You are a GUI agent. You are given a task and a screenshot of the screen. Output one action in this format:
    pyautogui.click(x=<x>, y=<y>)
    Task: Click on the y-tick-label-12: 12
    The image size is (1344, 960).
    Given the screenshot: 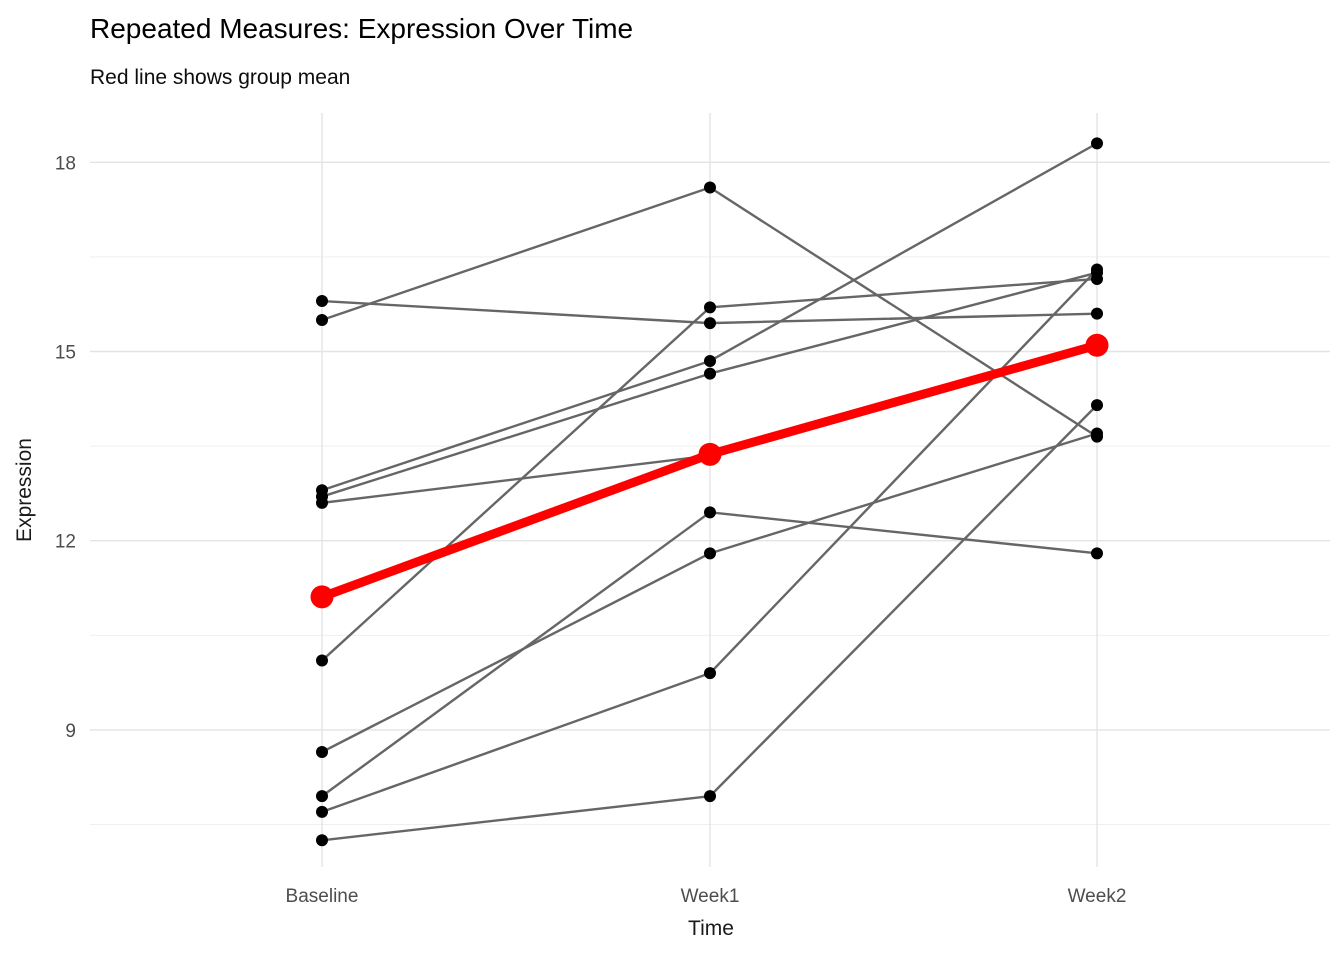 What is the action you would take?
    pyautogui.click(x=65, y=542)
    